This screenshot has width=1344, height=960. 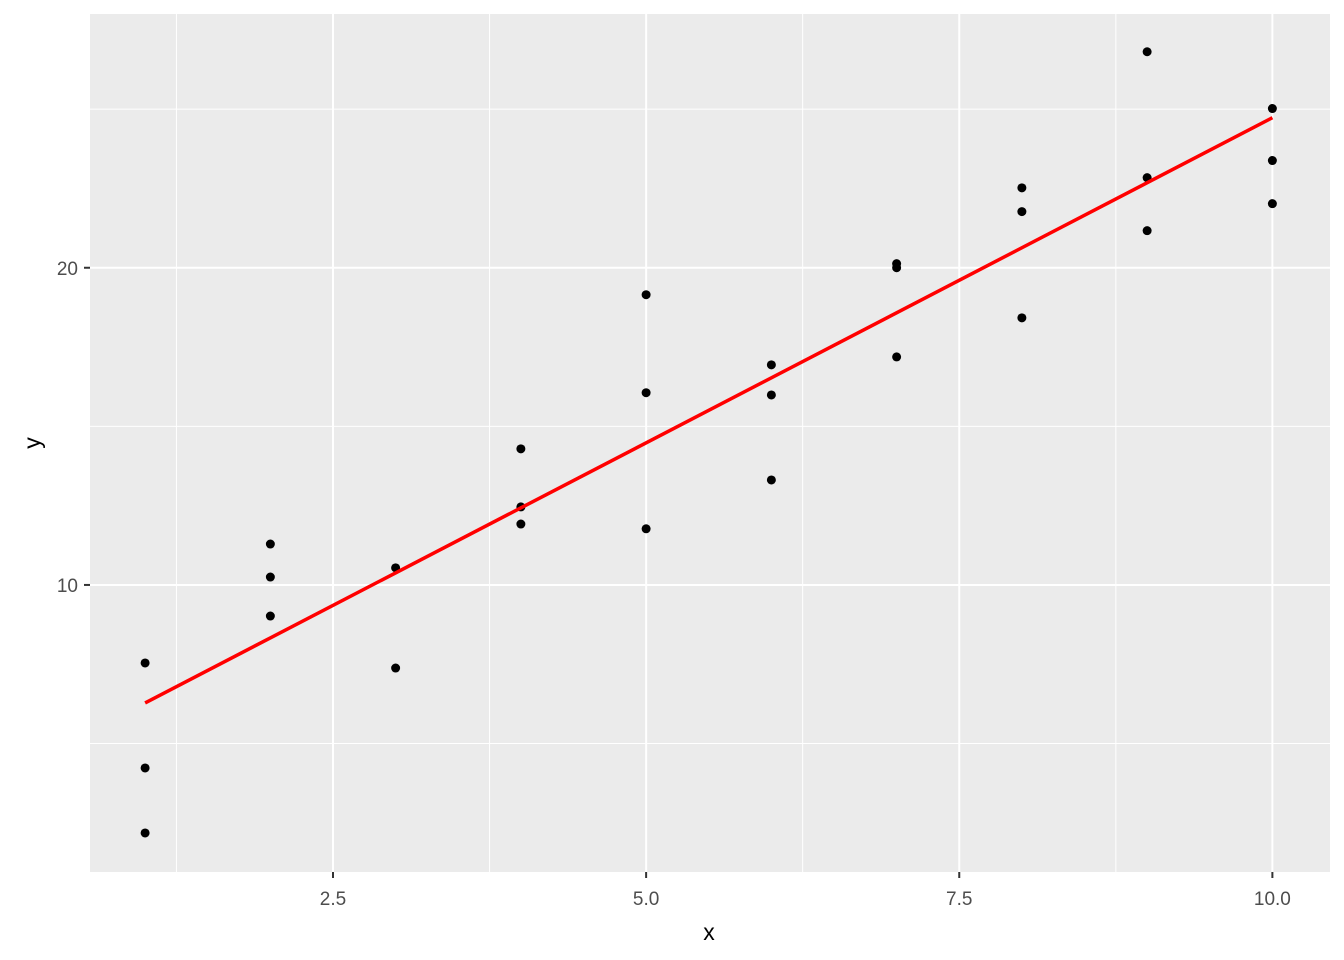 I want to click on y-tick-label: 20, so click(x=67, y=269).